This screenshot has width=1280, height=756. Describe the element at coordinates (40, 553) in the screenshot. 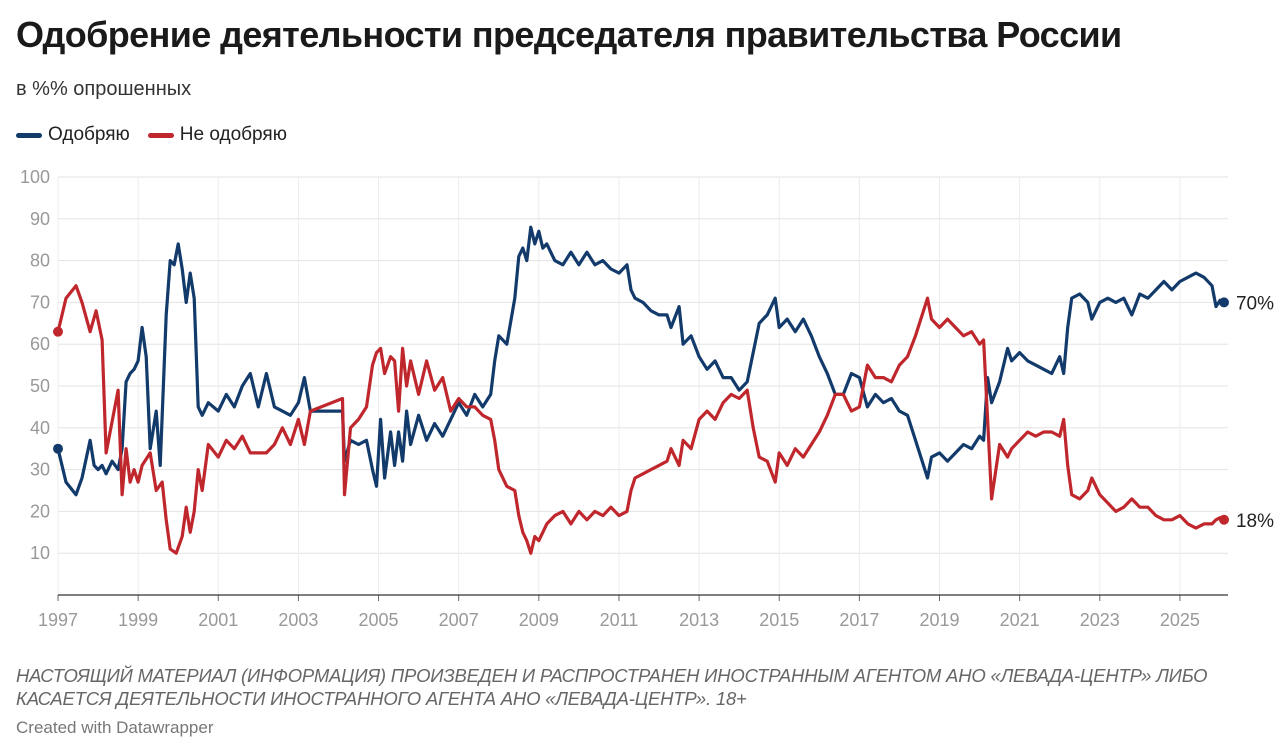

I see `y-tick-label-10: 10` at that location.